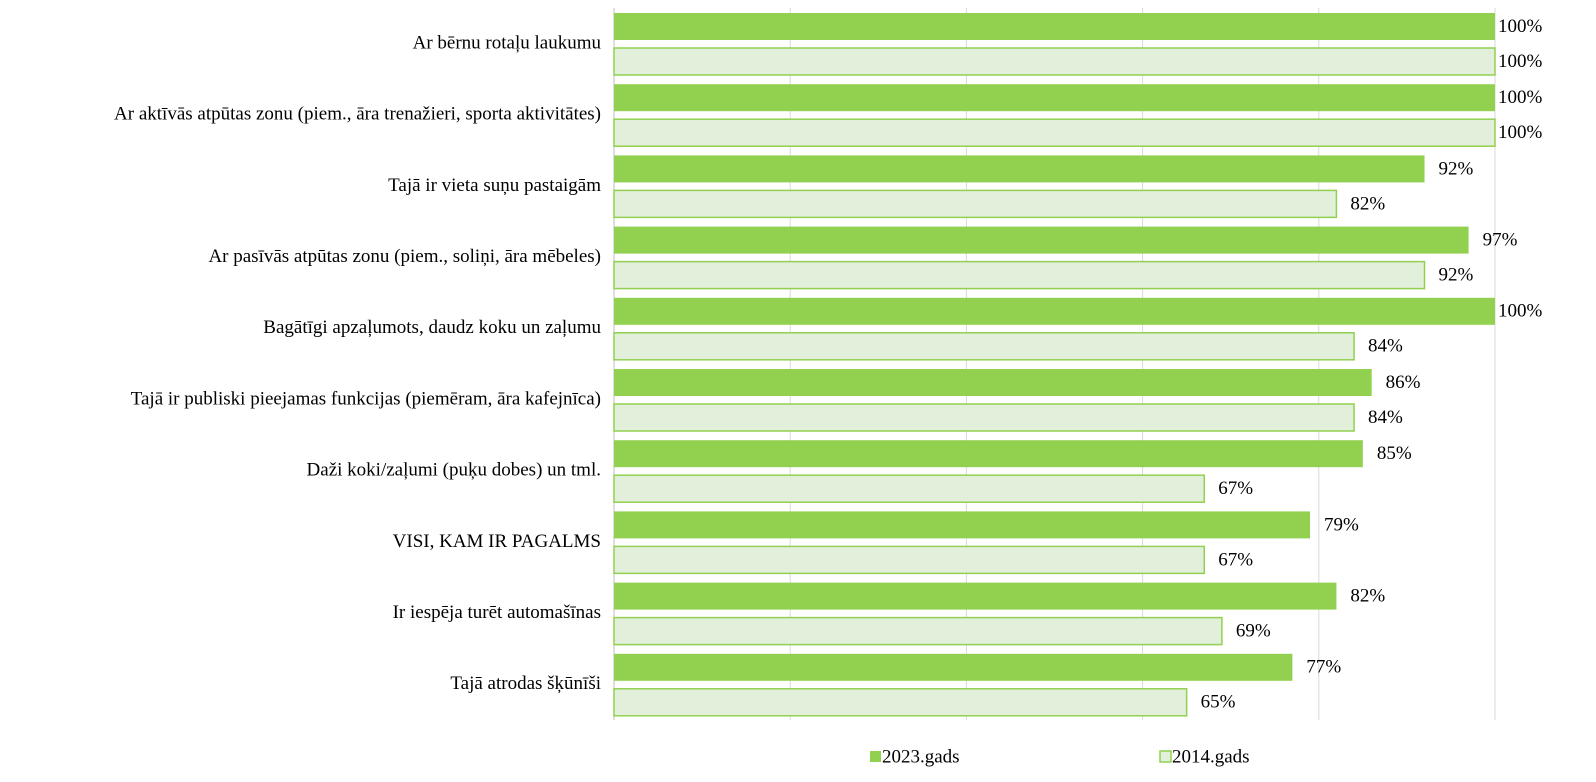  I want to click on category-label: Ir iespēja turēt automašīnas, so click(497, 612).